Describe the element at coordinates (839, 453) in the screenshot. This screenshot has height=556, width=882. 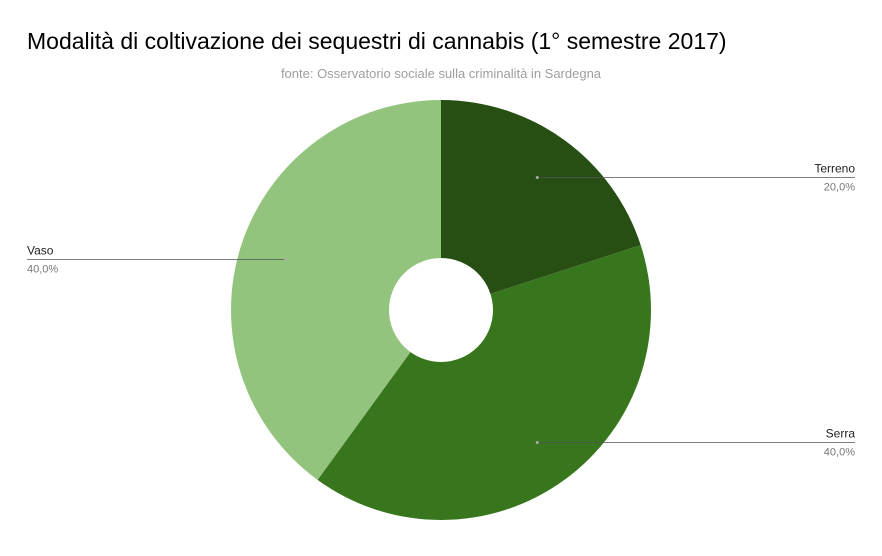
I see `slice-value-serra: 40,0%` at that location.